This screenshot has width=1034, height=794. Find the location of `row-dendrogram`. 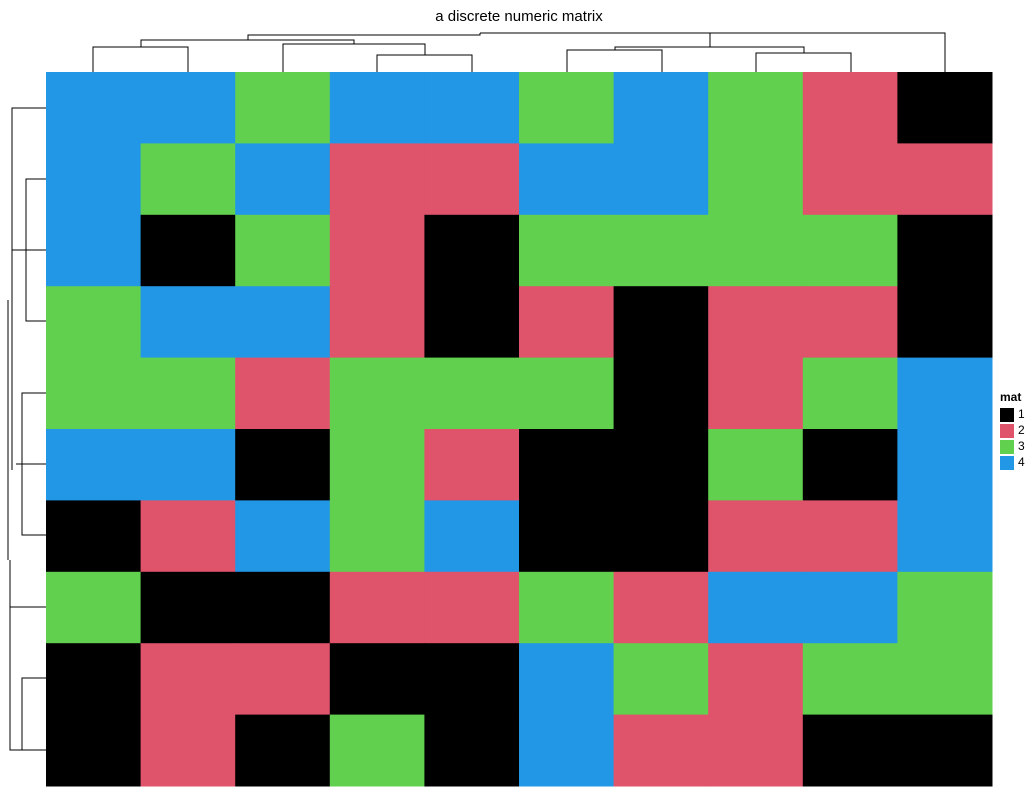

row-dendrogram is located at coordinates (26, 429).